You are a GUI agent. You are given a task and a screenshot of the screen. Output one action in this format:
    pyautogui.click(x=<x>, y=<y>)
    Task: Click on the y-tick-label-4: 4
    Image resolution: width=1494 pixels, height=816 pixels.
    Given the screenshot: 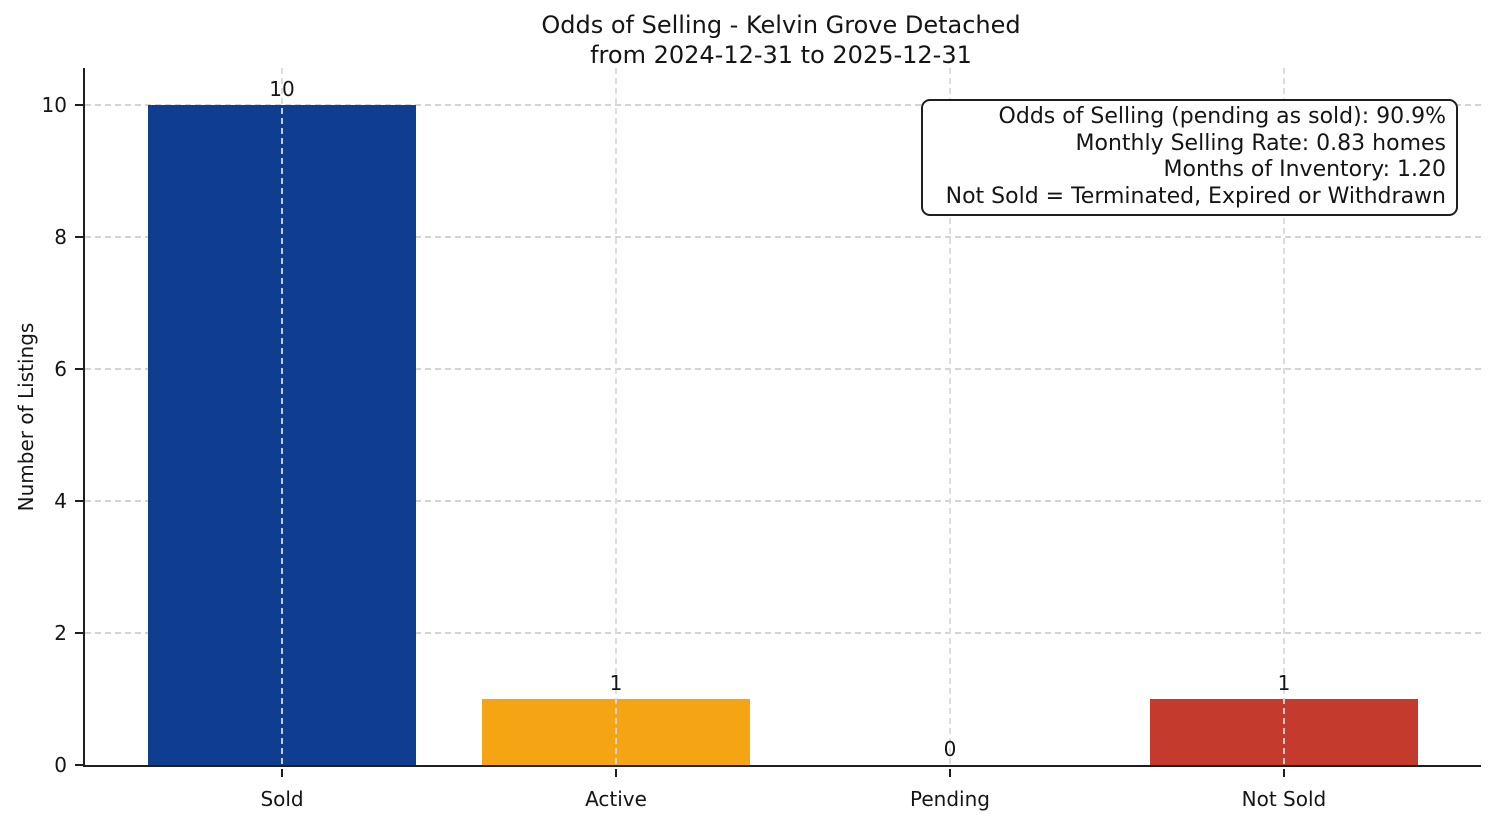 What is the action you would take?
    pyautogui.click(x=60, y=501)
    